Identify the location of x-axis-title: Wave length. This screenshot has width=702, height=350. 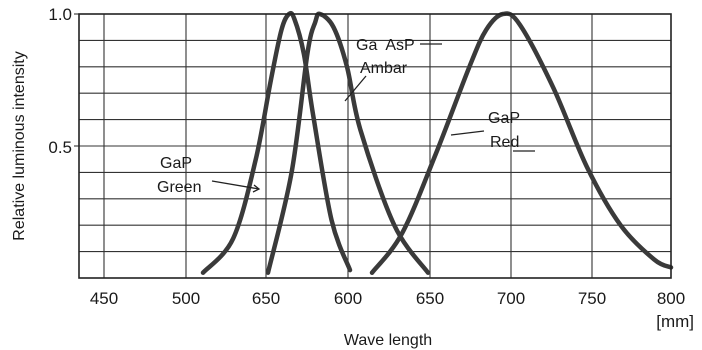
(388, 340).